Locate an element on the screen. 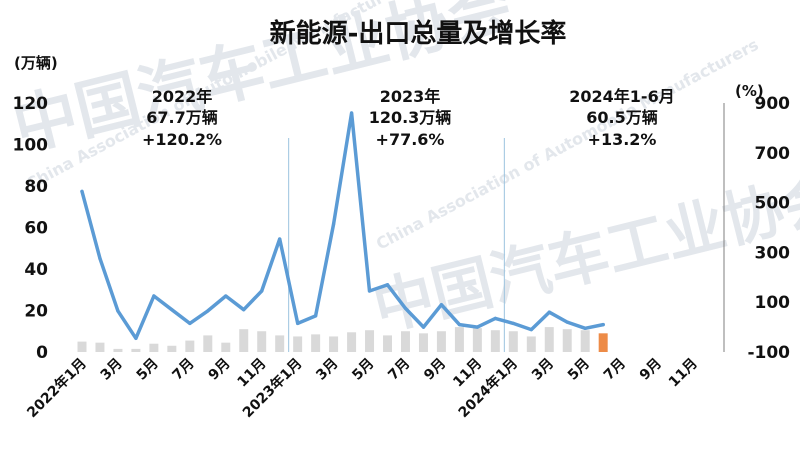 The height and width of the screenshot is (454, 800). left-tick-label: 60 is located at coordinates (36, 229).